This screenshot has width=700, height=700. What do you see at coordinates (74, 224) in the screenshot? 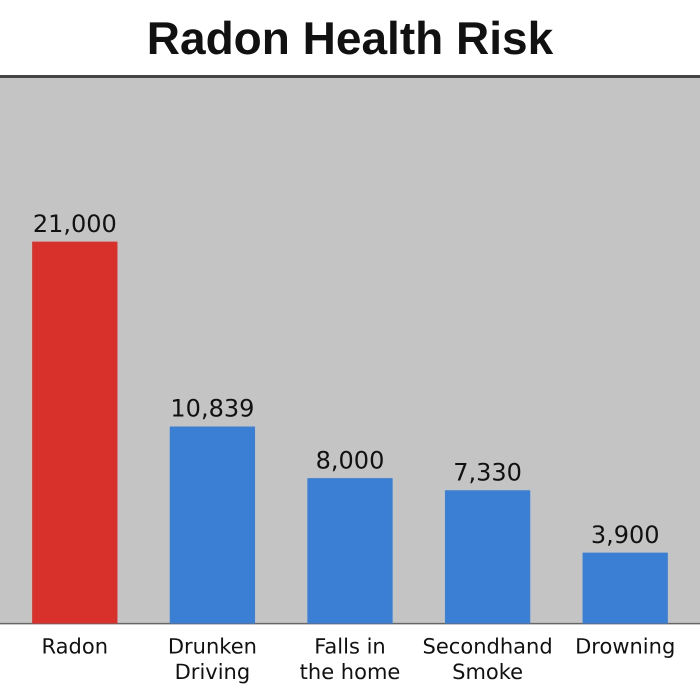
I see `data-label: 21,000` at bounding box center [74, 224].